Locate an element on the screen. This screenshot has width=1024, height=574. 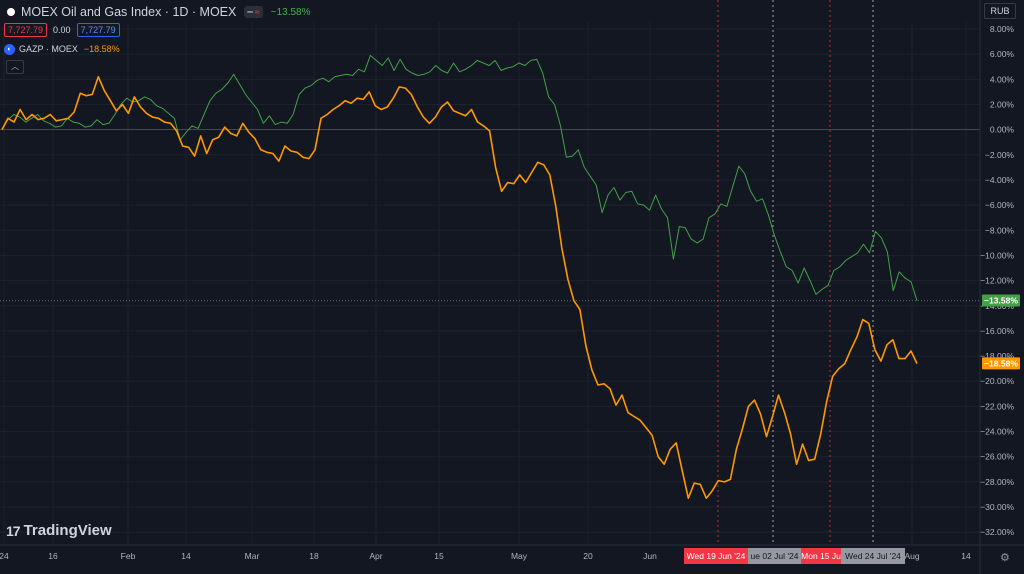
y-tick-label: −8.00% is located at coordinates (1000, 230).